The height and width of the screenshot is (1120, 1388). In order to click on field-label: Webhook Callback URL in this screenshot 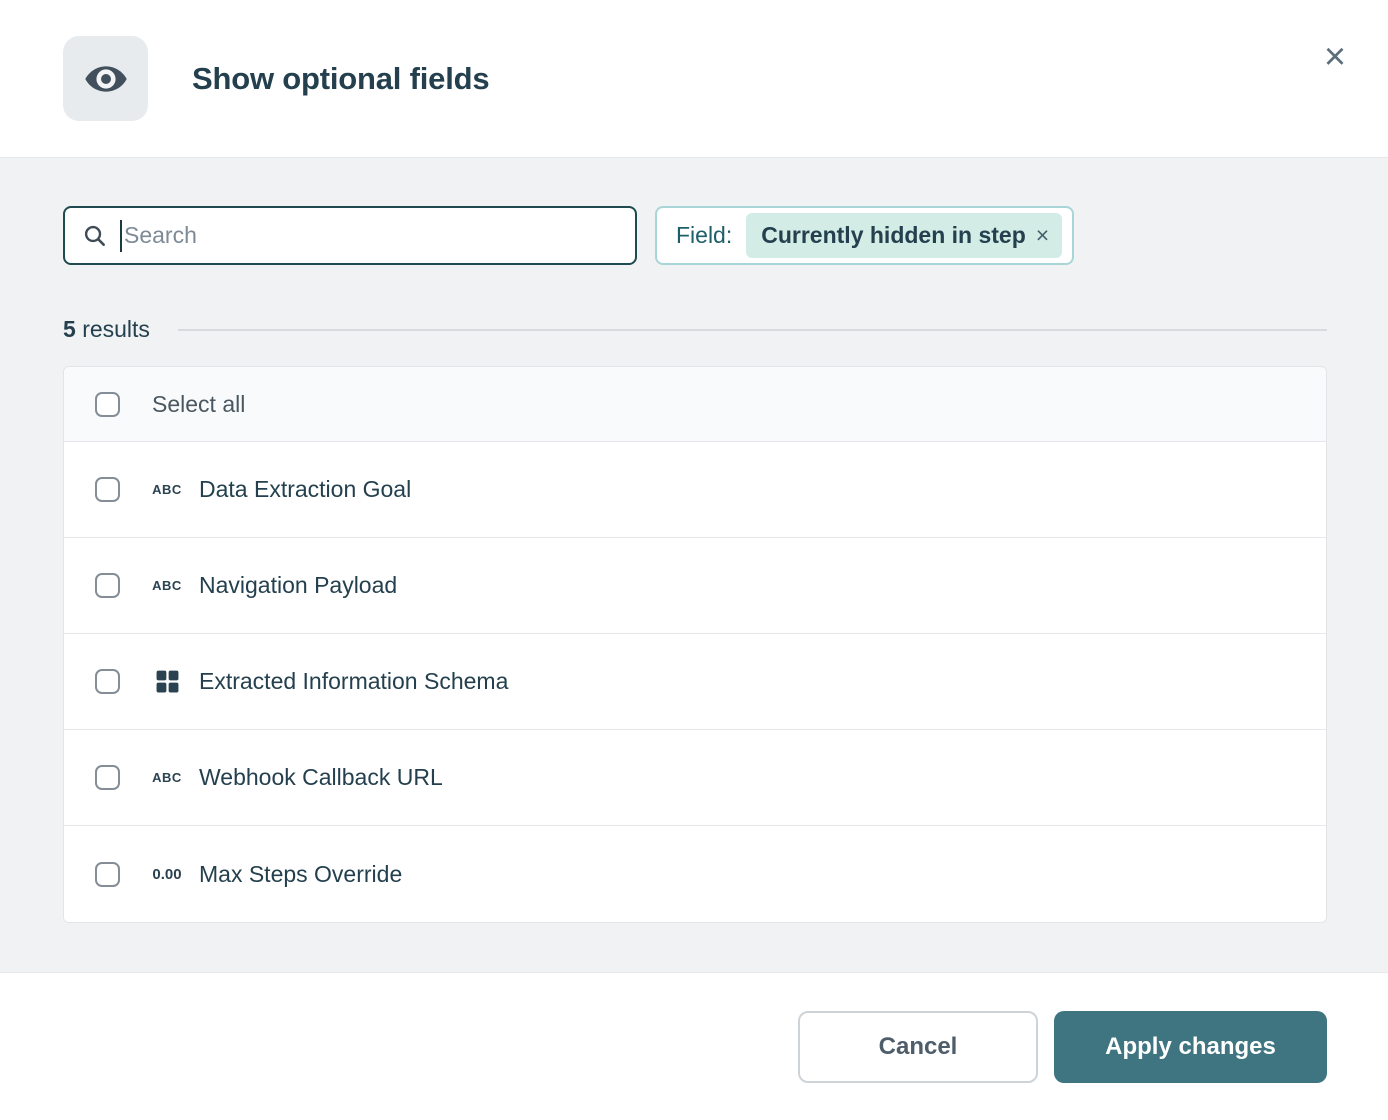, I will do `click(321, 777)`.